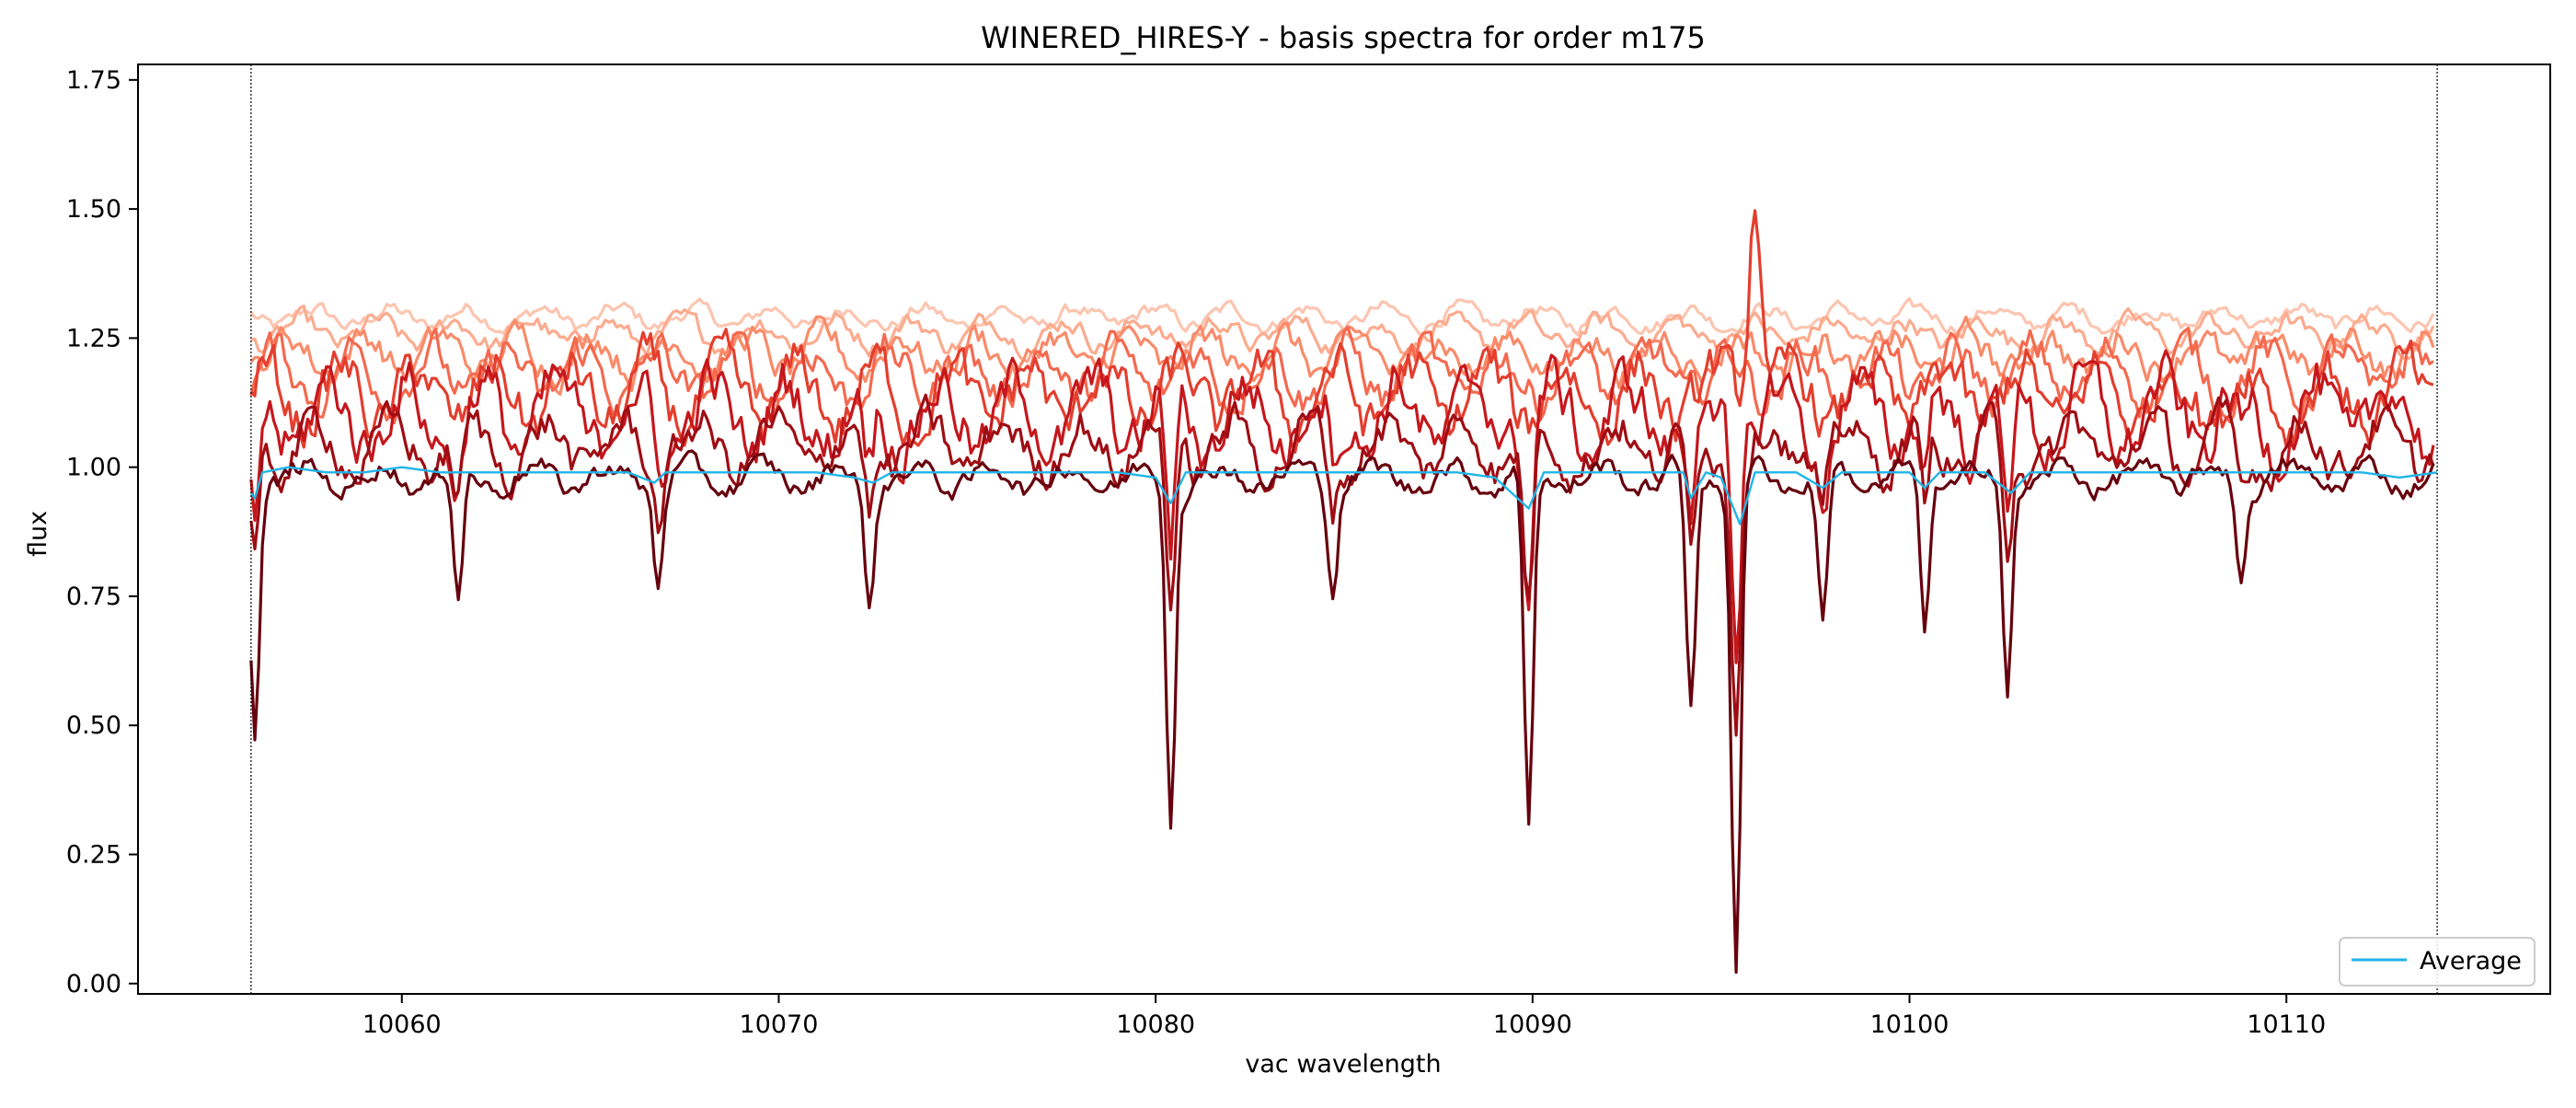 This screenshot has width=2576, height=1108. What do you see at coordinates (93, 984) in the screenshot?
I see `y-tick-label: 0.00` at bounding box center [93, 984].